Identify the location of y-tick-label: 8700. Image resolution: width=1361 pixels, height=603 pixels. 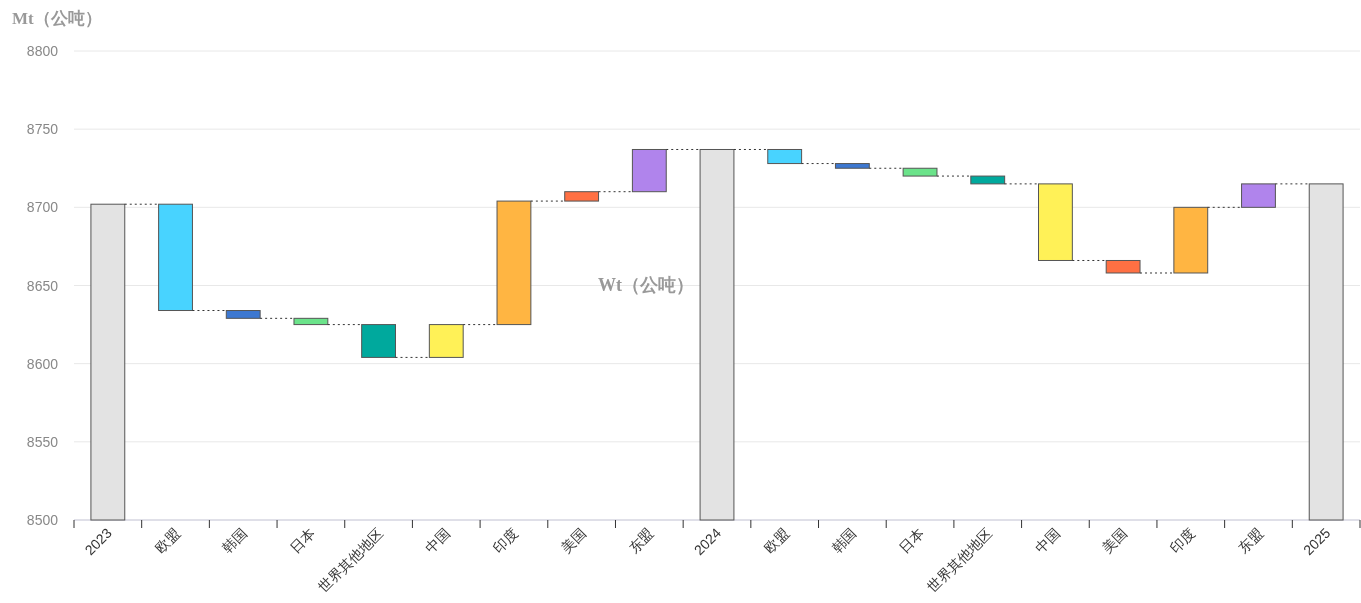
(42, 207).